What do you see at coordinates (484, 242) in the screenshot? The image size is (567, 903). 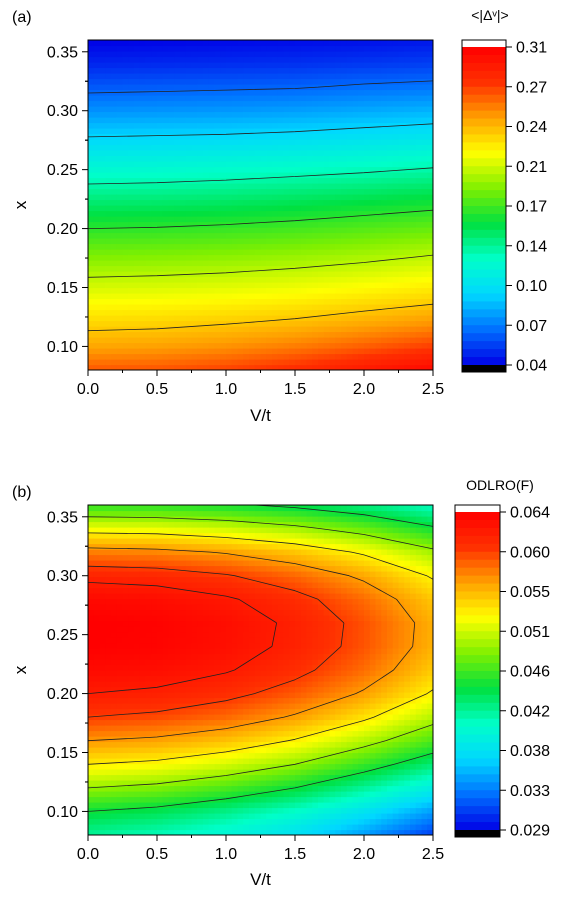 I see `colorbar-segment` at bounding box center [484, 242].